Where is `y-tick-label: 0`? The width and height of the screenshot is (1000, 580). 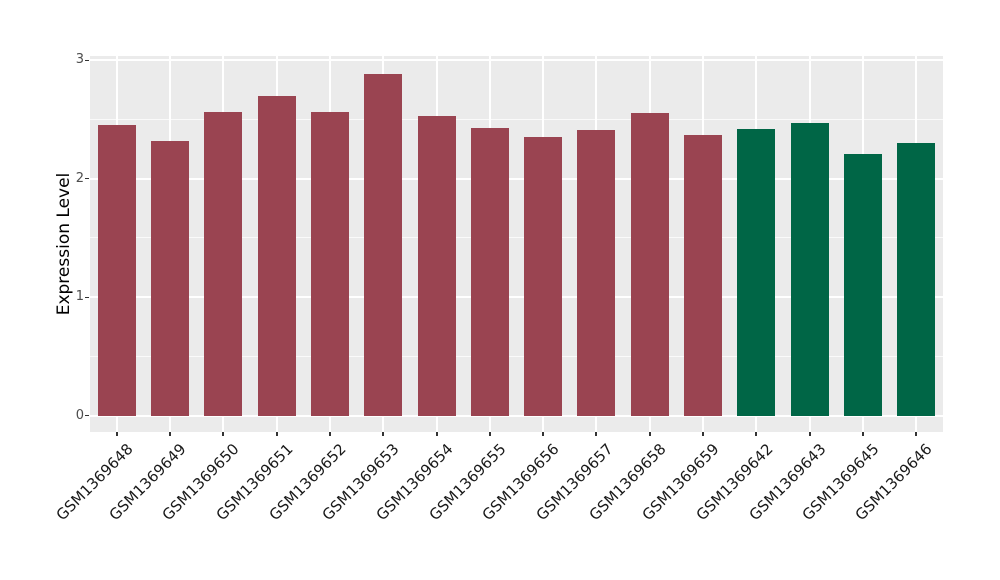 y-tick-label: 0 is located at coordinates (79, 415).